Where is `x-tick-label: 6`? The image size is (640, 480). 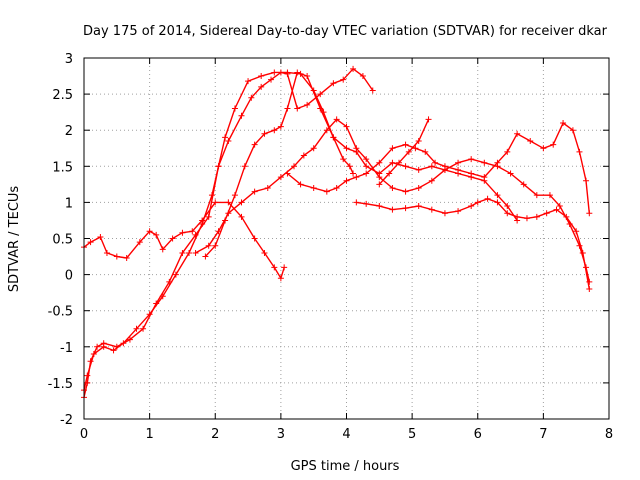 x-tick-label: 6 is located at coordinates (478, 434).